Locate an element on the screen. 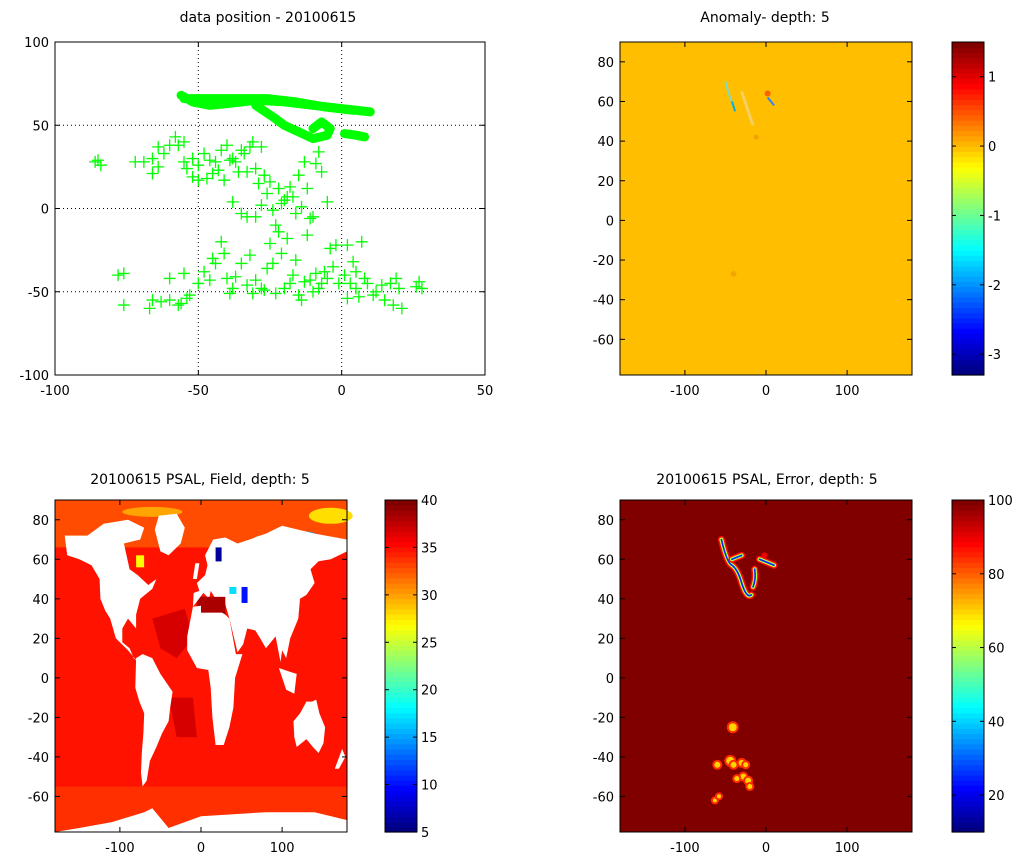 This screenshot has height=860, width=1036. p1-ytick-label: 0 is located at coordinates (45, 210).